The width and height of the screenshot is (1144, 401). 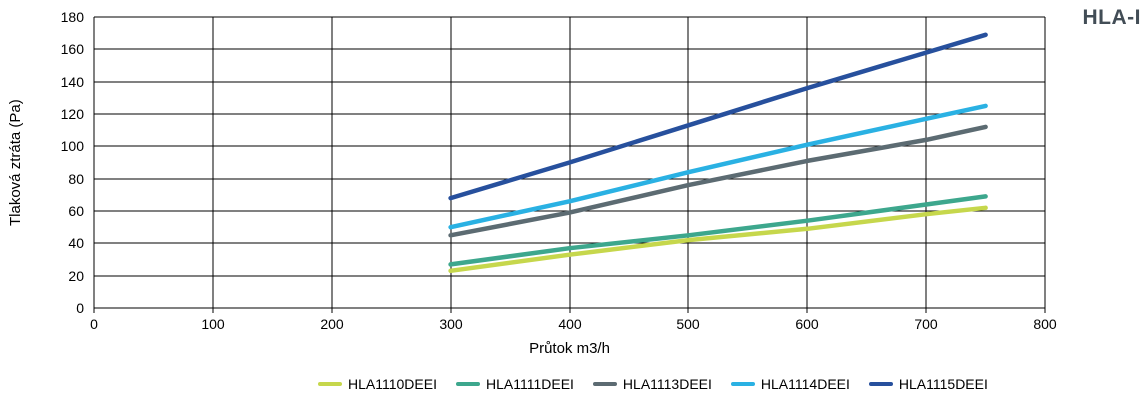 What do you see at coordinates (392, 384) in the screenshot?
I see `legend-label-HLA1110DEEI: HLA1110DEEI` at bounding box center [392, 384].